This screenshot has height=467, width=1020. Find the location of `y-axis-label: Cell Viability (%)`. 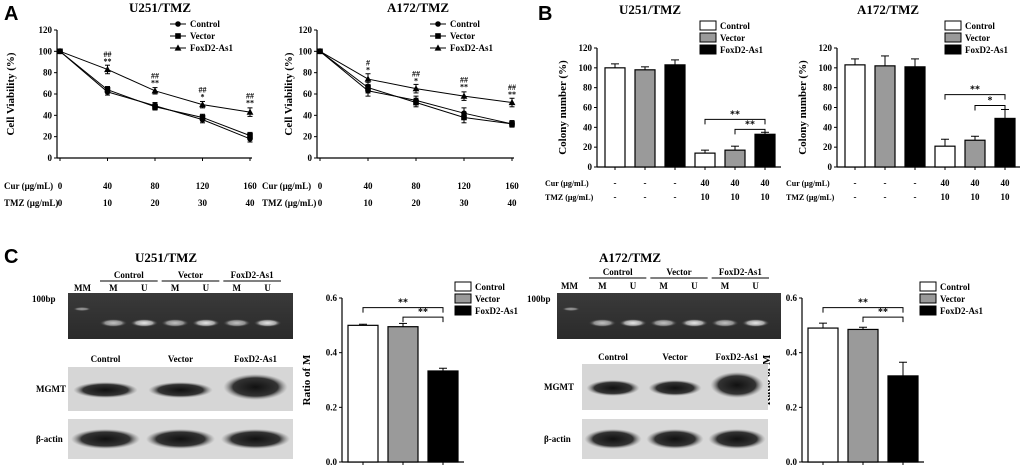

y-axis-label: Cell Viability (%) is located at coordinates (11, 93).